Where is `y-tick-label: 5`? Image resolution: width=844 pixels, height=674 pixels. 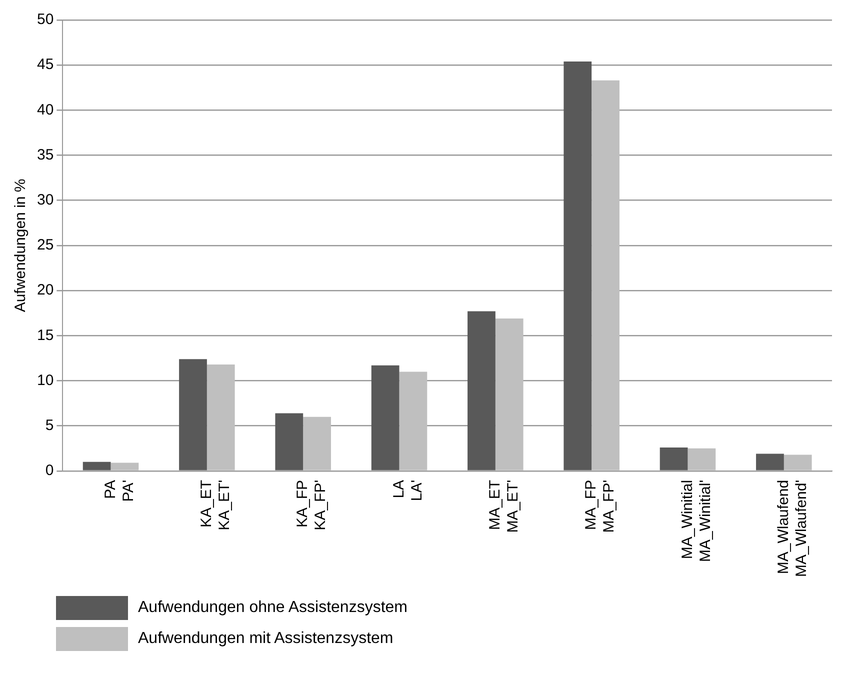 y-tick-label: 5 is located at coordinates (49, 425).